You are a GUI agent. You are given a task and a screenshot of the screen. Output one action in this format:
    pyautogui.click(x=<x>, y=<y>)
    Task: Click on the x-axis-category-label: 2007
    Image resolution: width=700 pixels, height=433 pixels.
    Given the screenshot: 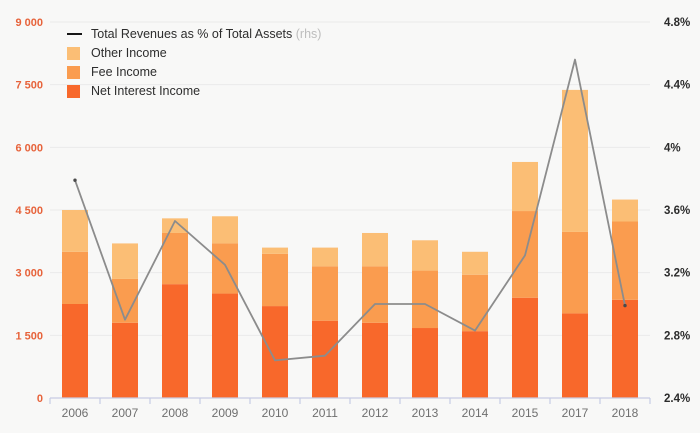 What is the action you would take?
    pyautogui.click(x=125, y=413)
    